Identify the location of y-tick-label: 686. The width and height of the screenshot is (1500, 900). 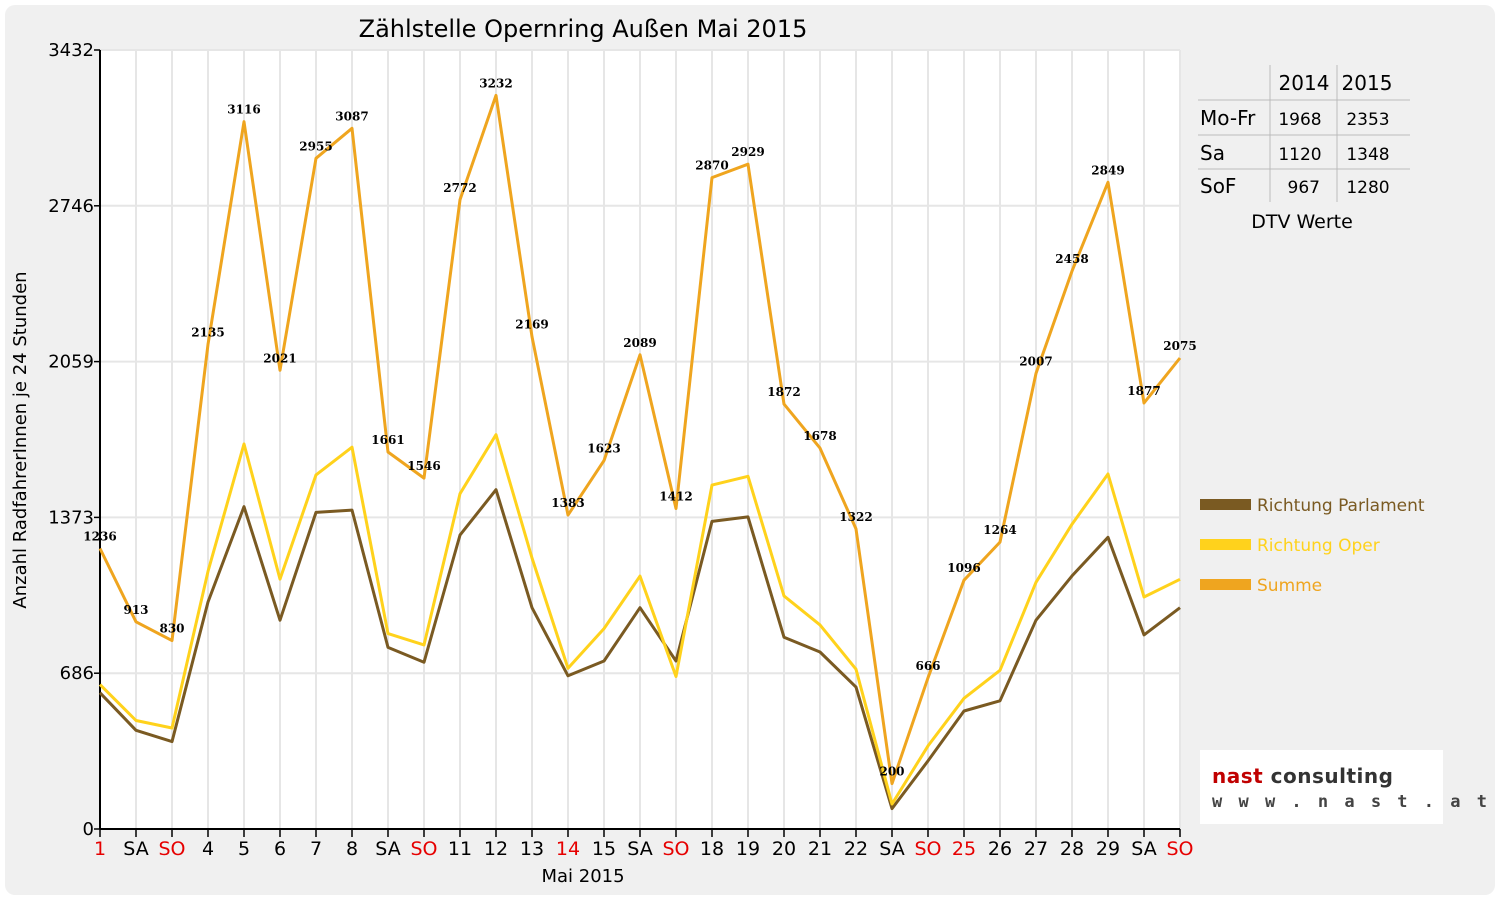
(77, 673).